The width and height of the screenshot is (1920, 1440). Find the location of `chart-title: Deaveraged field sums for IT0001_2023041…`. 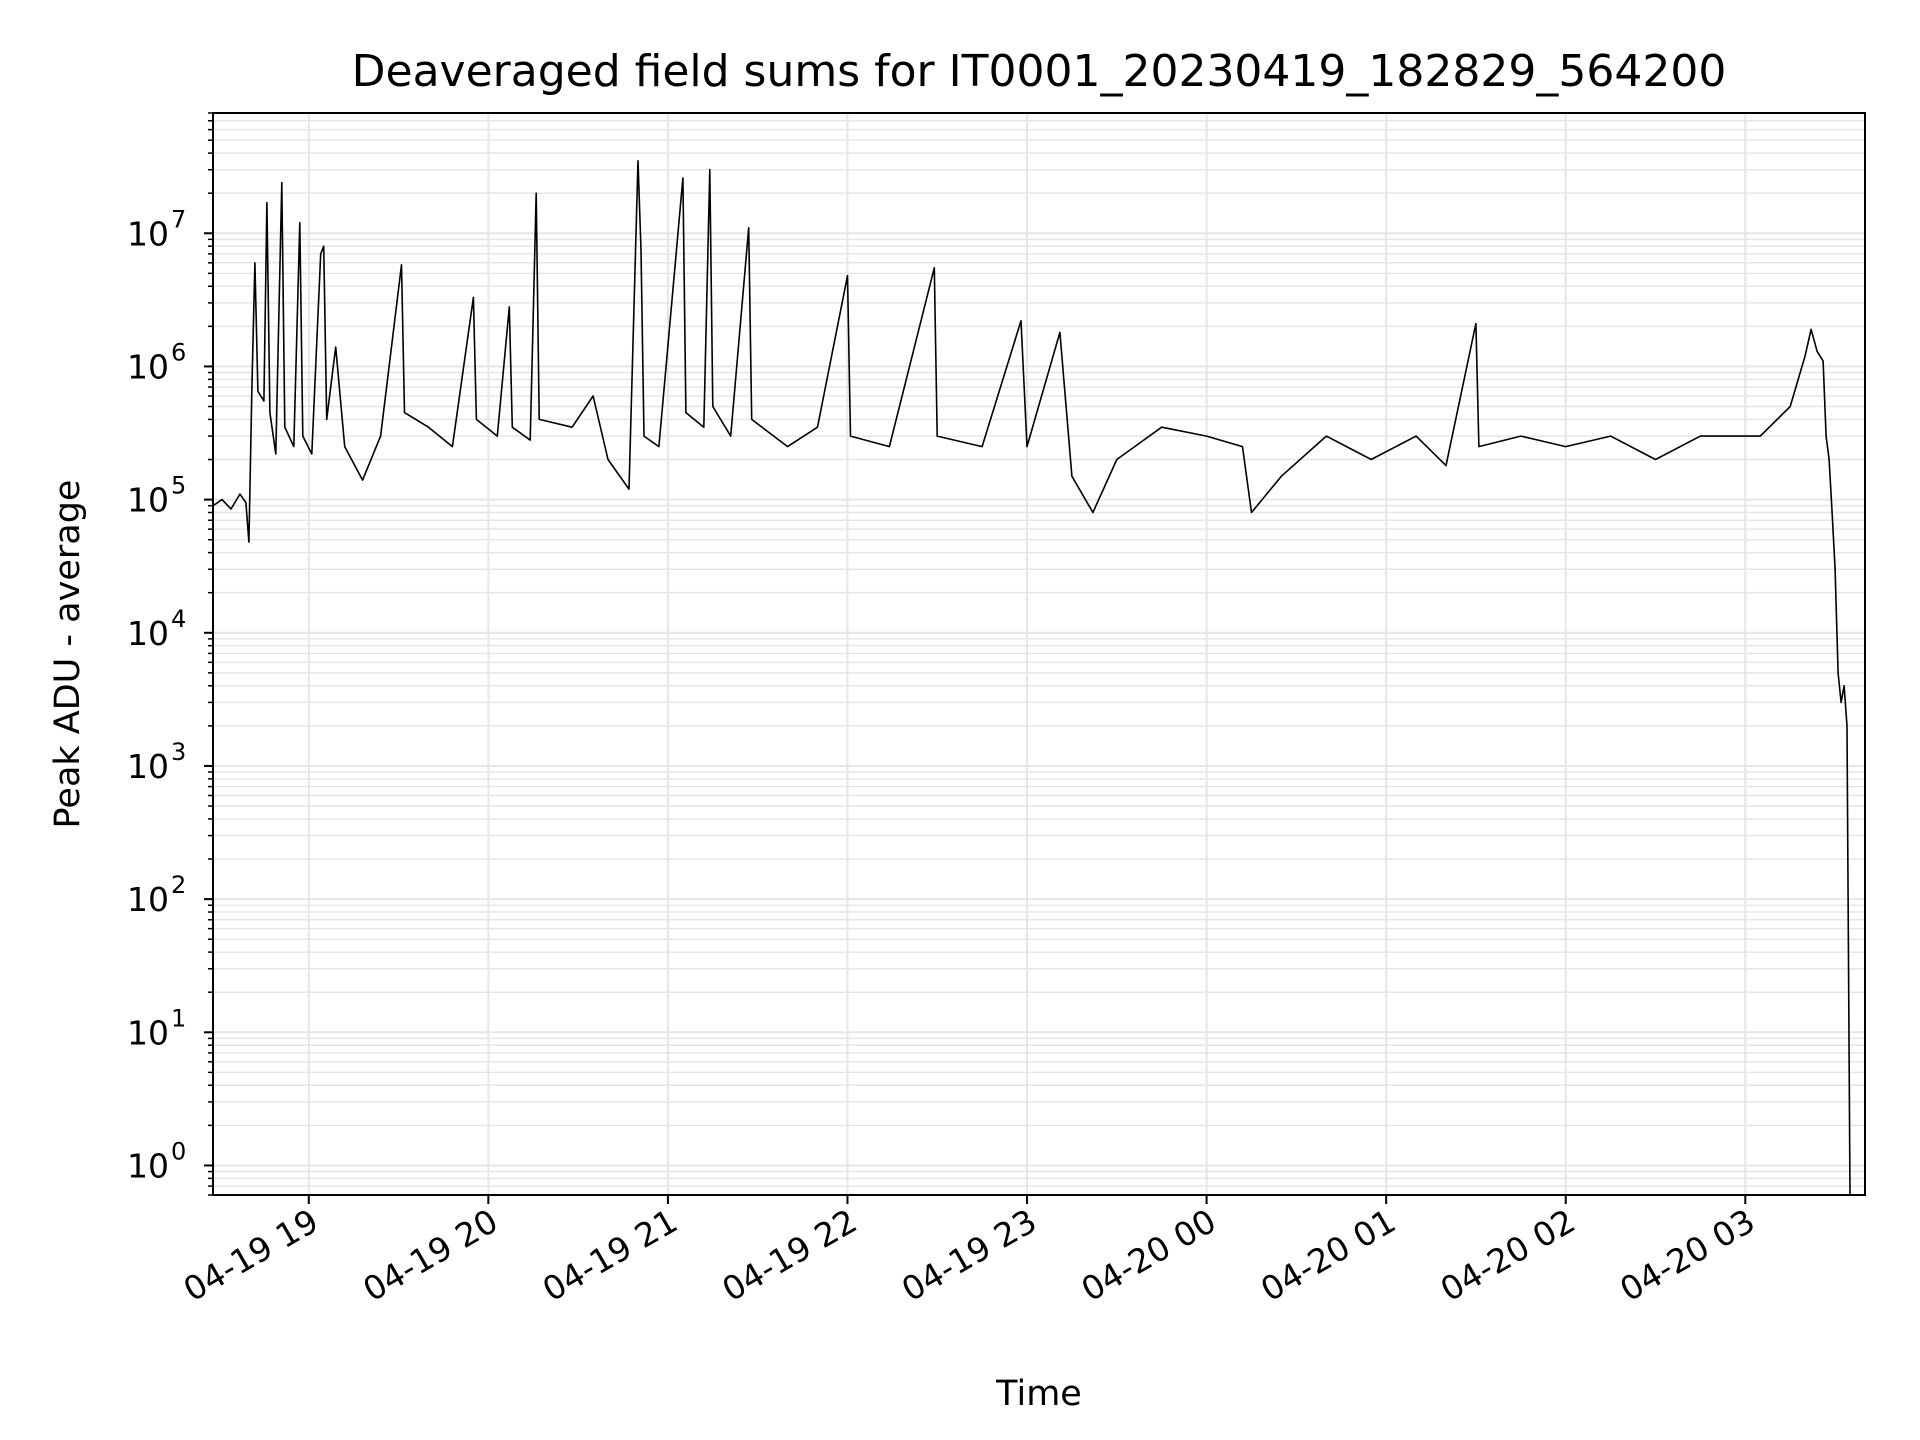

chart-title: Deaveraged field sums for IT0001_2023041… is located at coordinates (1039, 71).